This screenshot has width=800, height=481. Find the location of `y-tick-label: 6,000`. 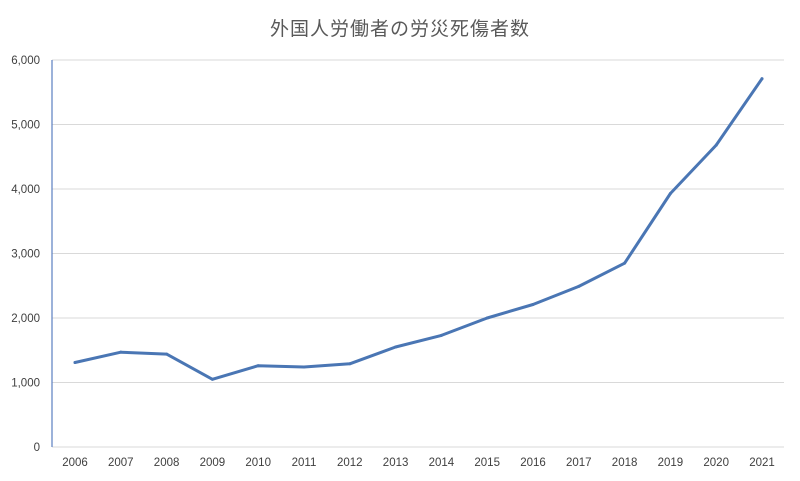

y-tick-label: 6,000 is located at coordinates (25, 61).